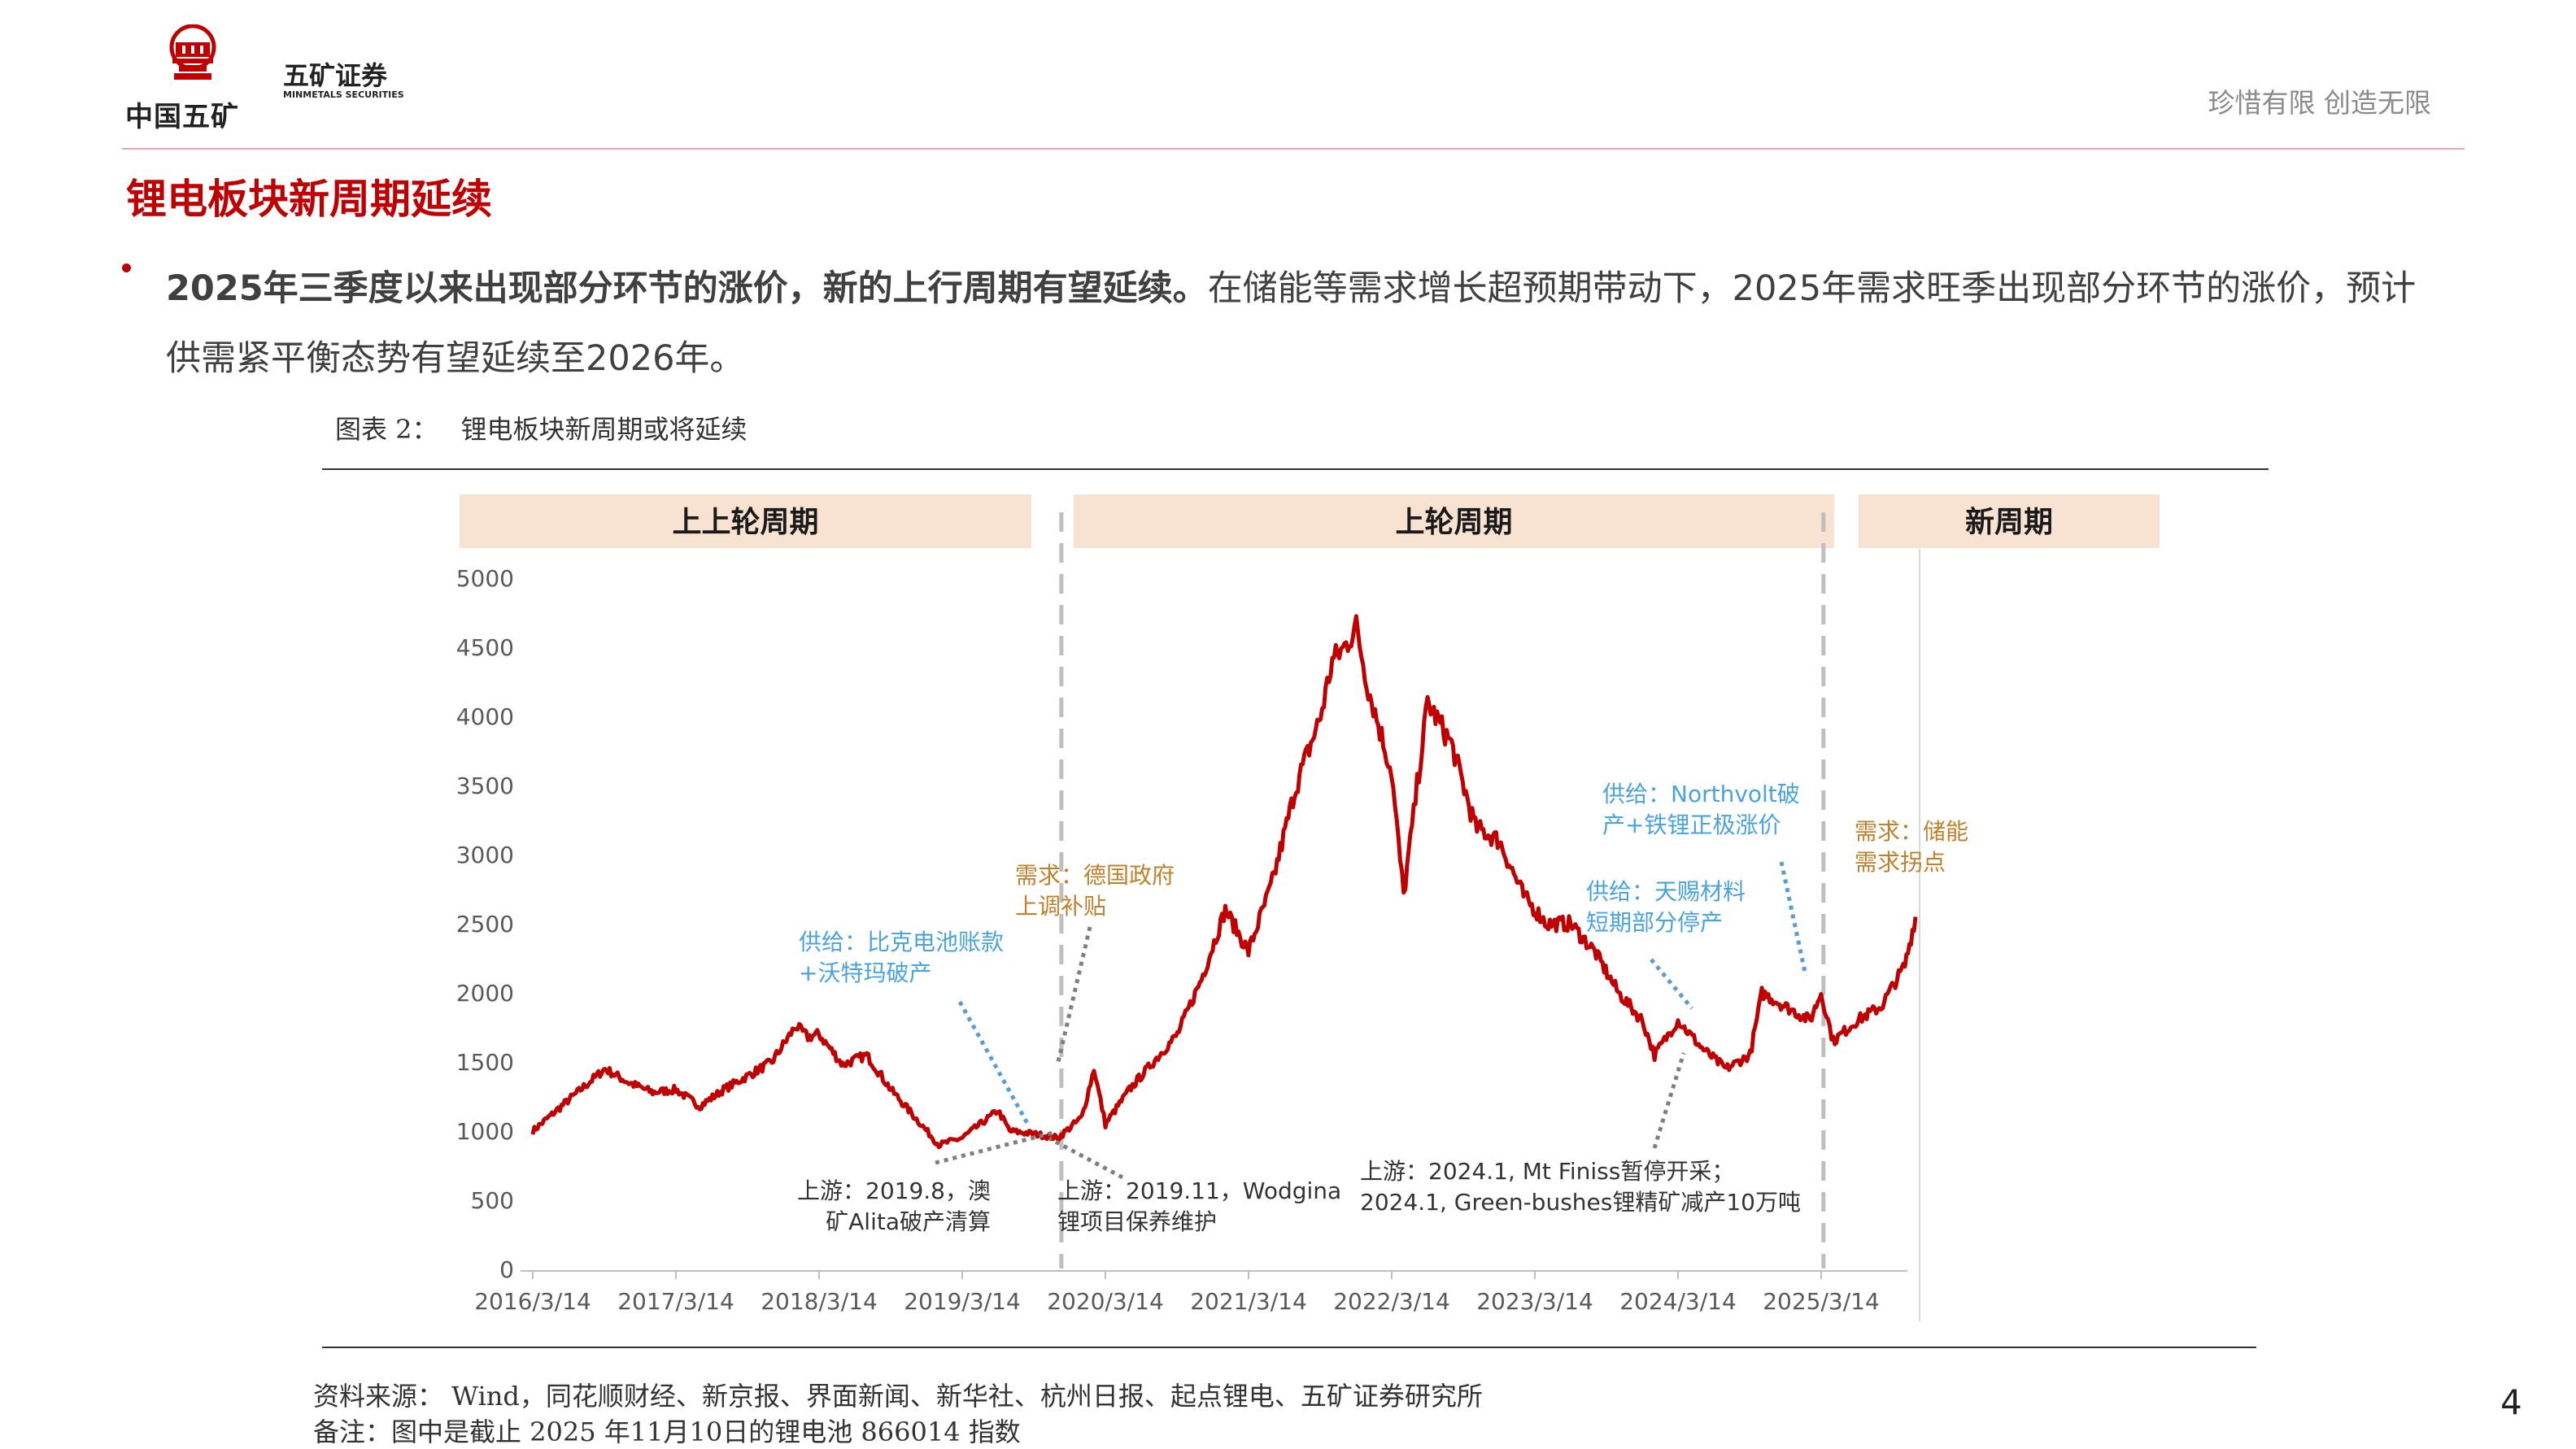 This screenshot has height=1449, width=2576. Describe the element at coordinates (485, 994) in the screenshot. I see `y-tick-label: 2000` at that location.